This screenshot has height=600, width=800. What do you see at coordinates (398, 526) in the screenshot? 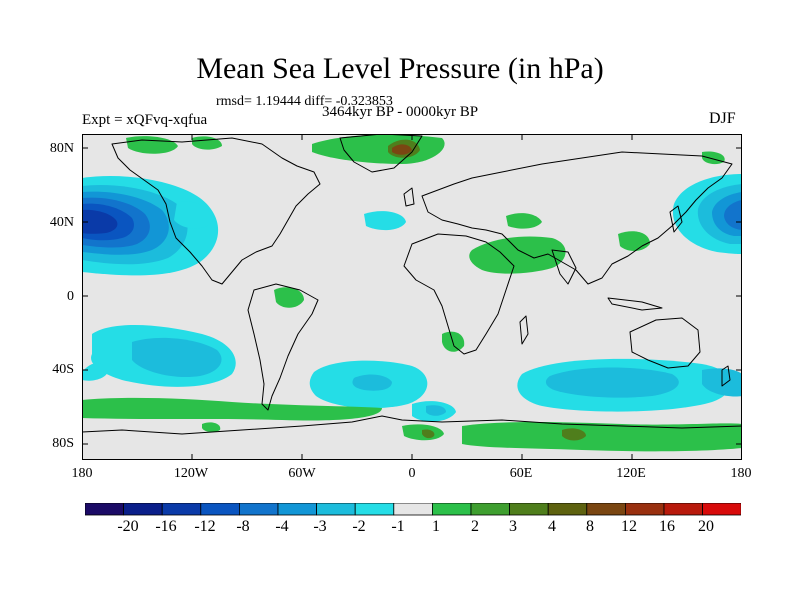
I see `colorbar-label-7: -1` at bounding box center [398, 526].